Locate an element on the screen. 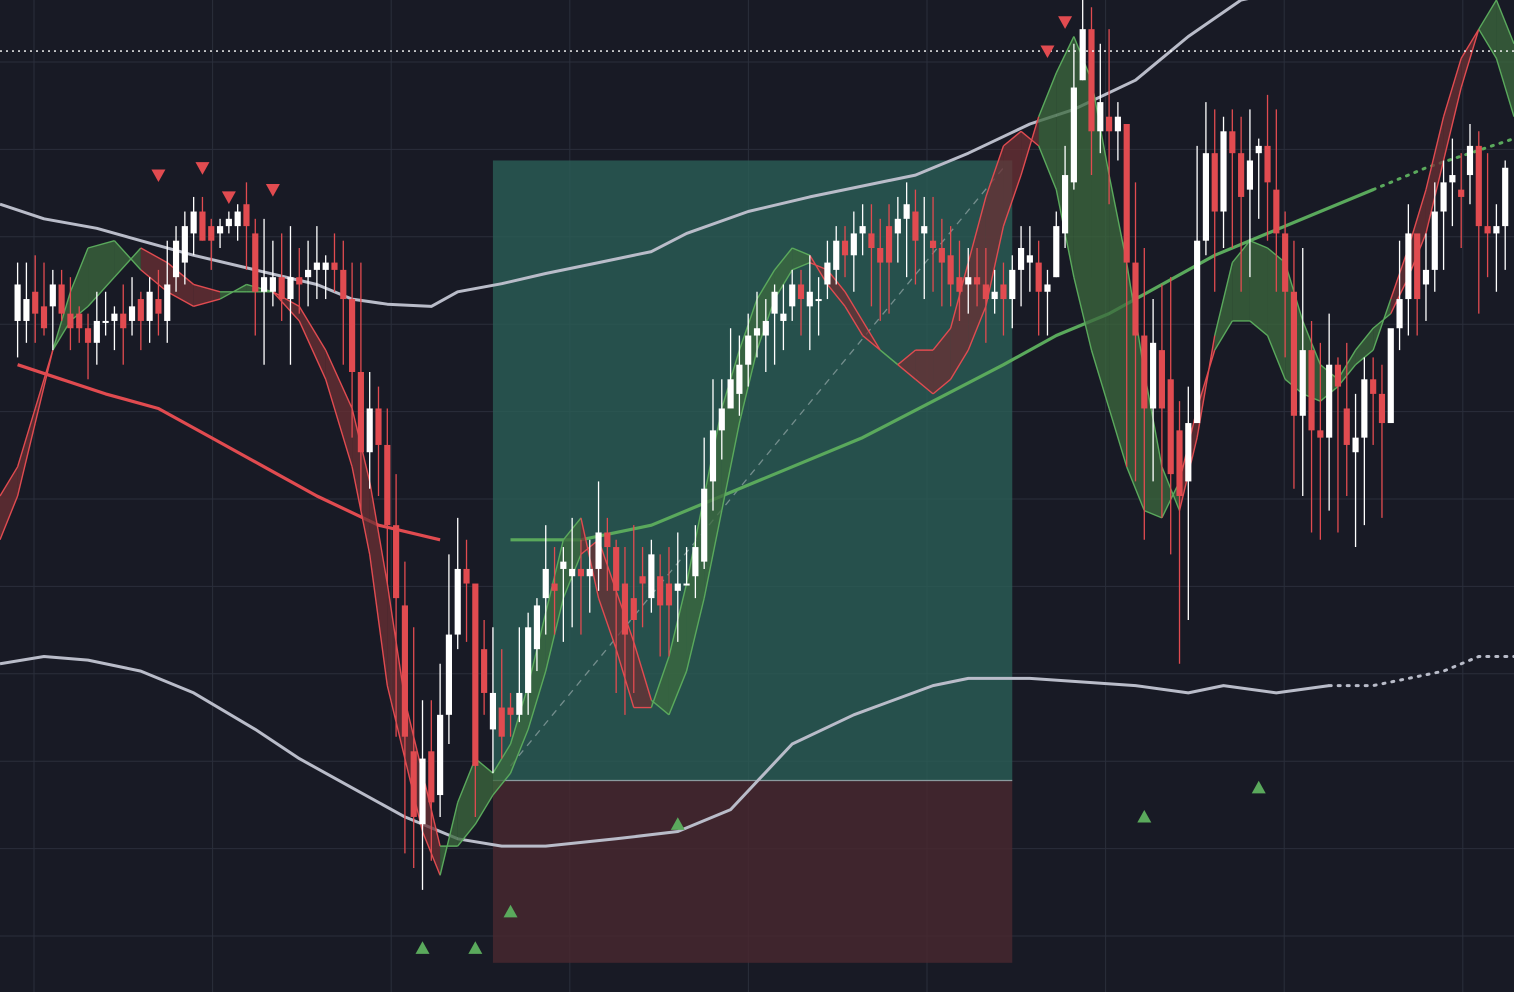 The image size is (1514, 992). moving-average-down is located at coordinates (229, 452).